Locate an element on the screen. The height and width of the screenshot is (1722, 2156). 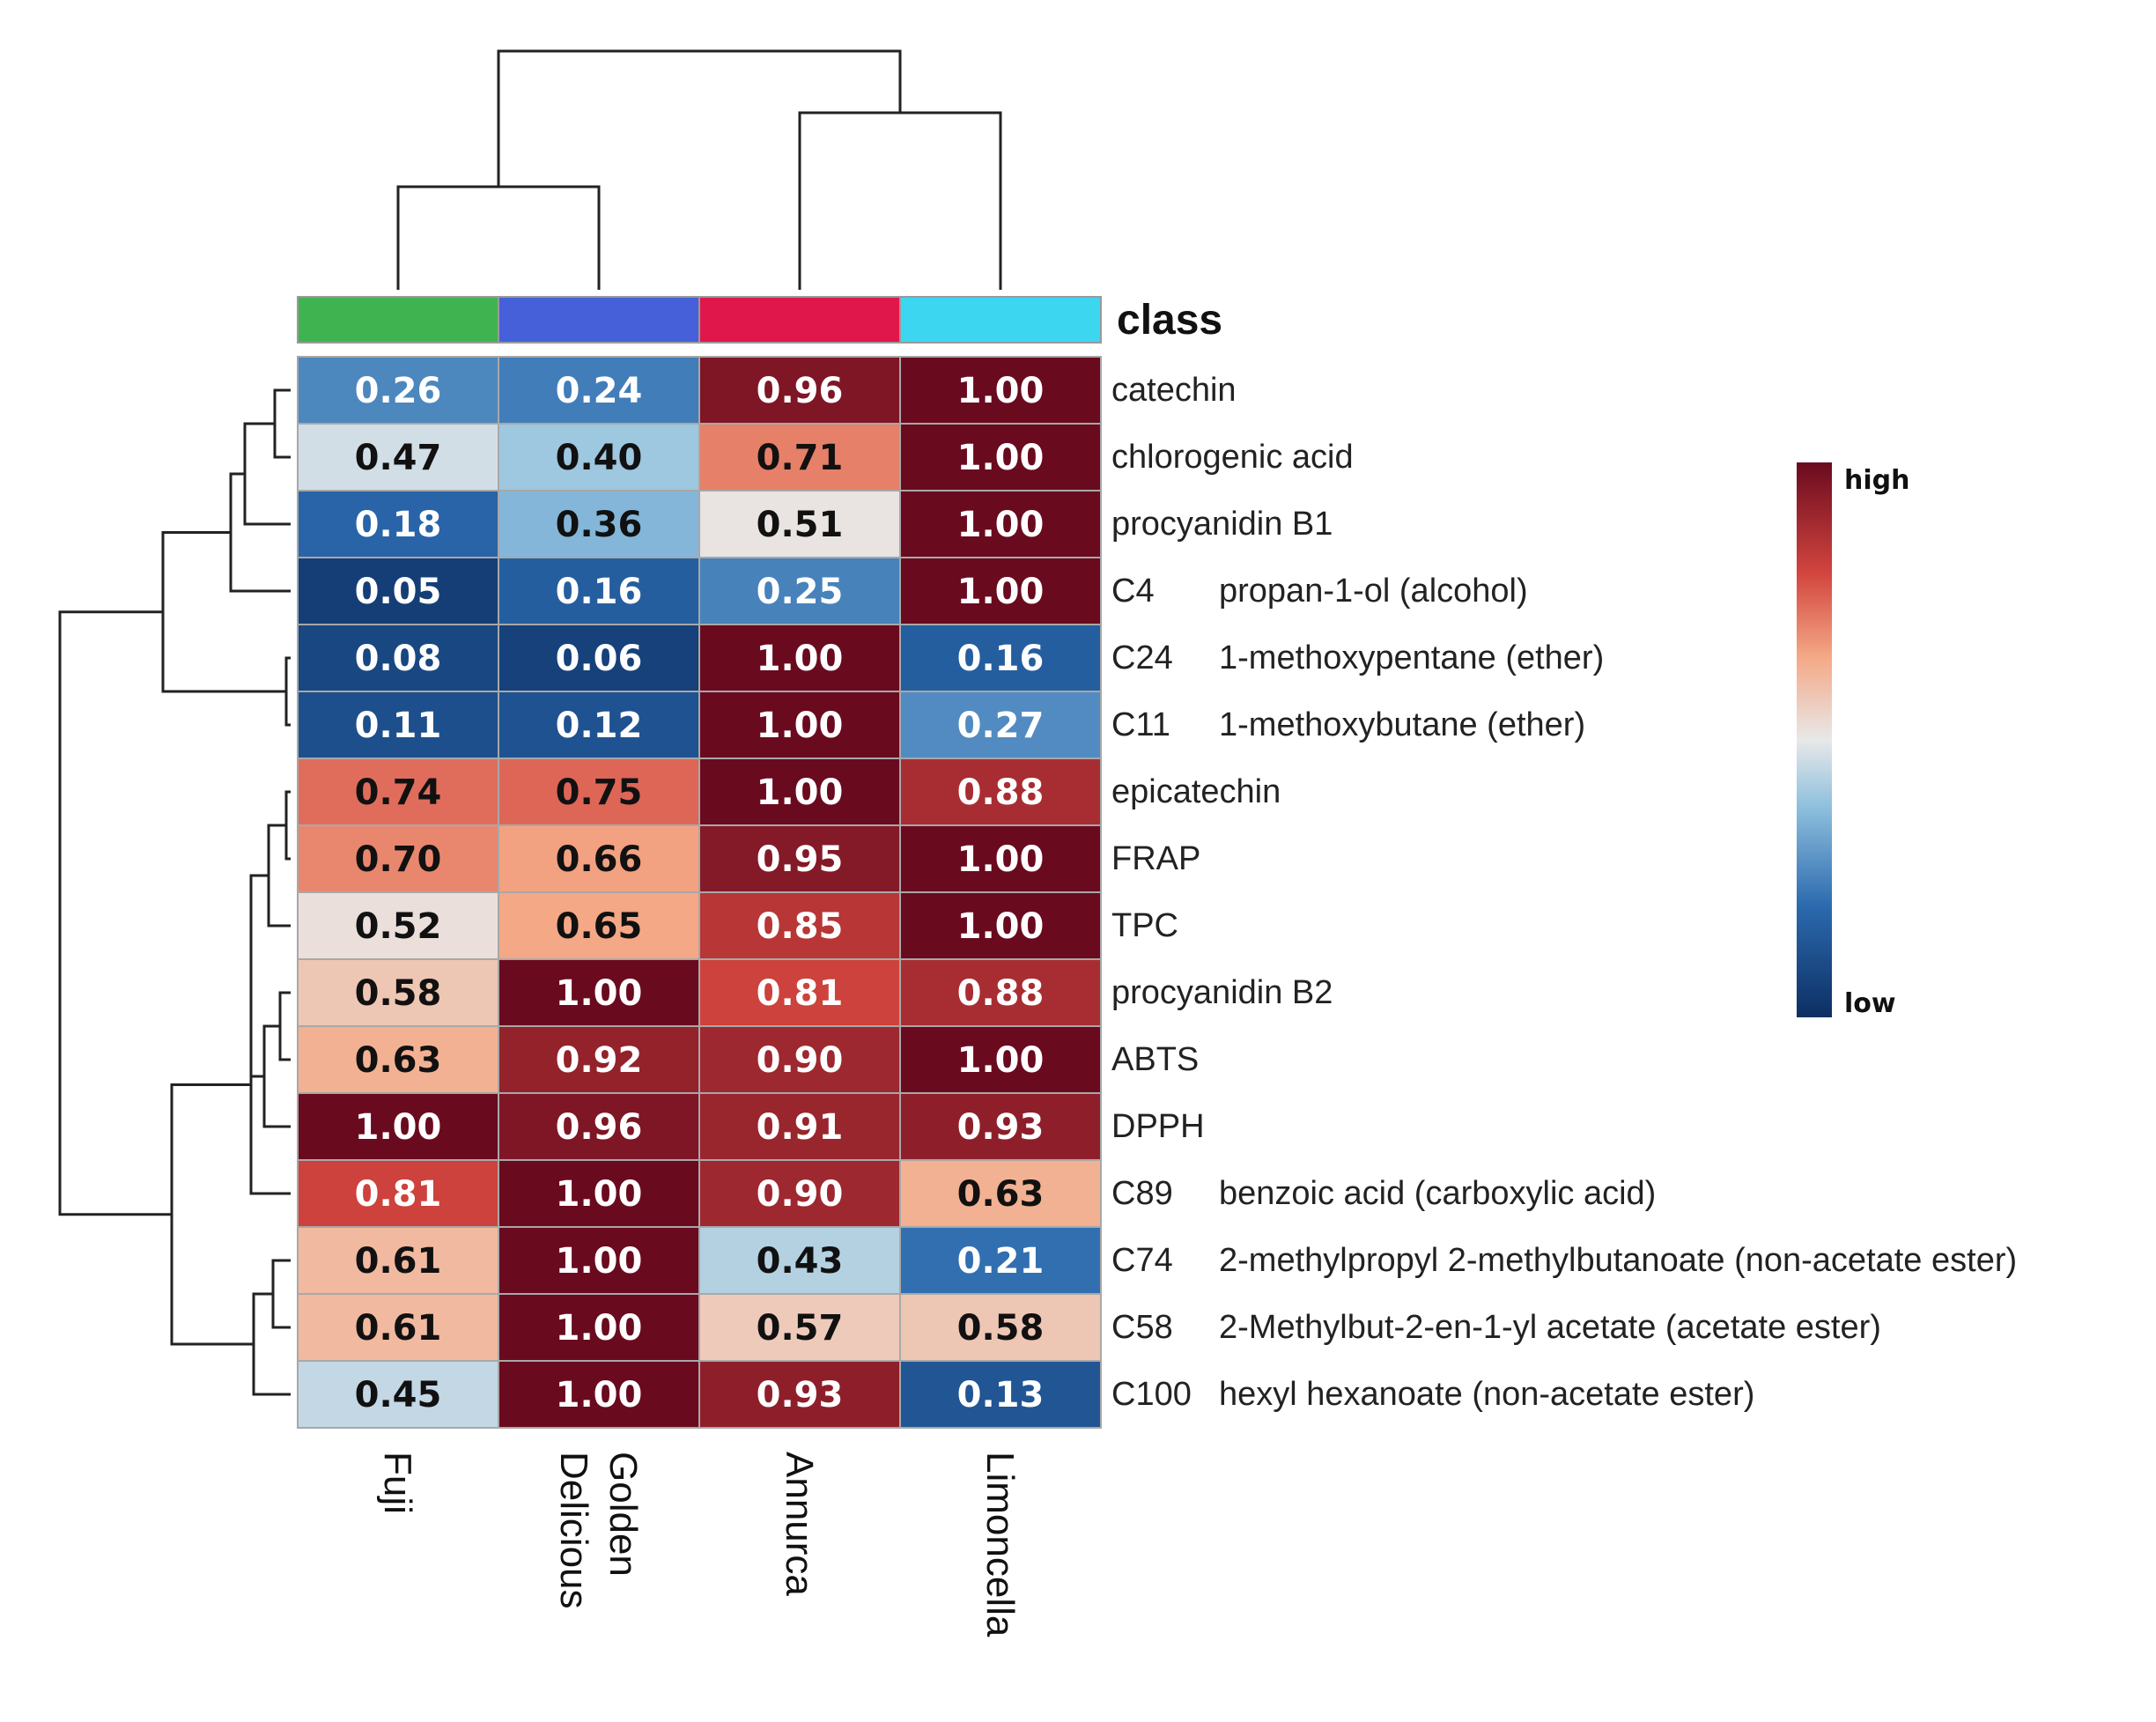
cell-value-label: 0.90 is located at coordinates (800, 1060).